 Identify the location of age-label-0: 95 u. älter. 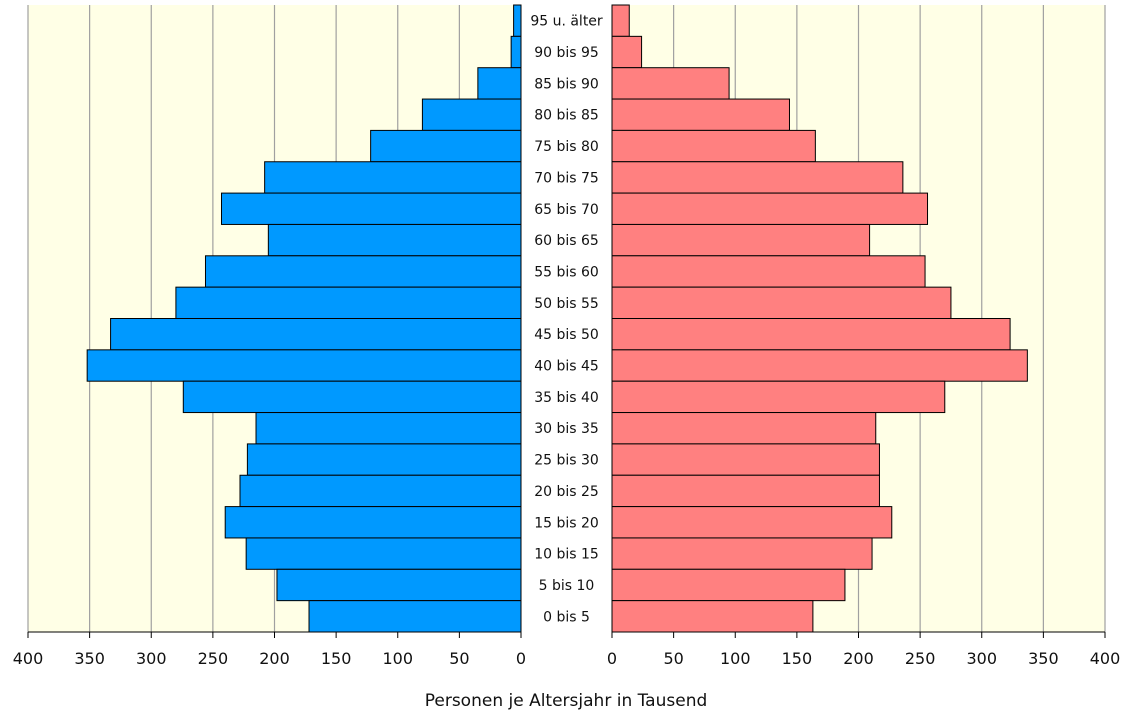
(566, 22).